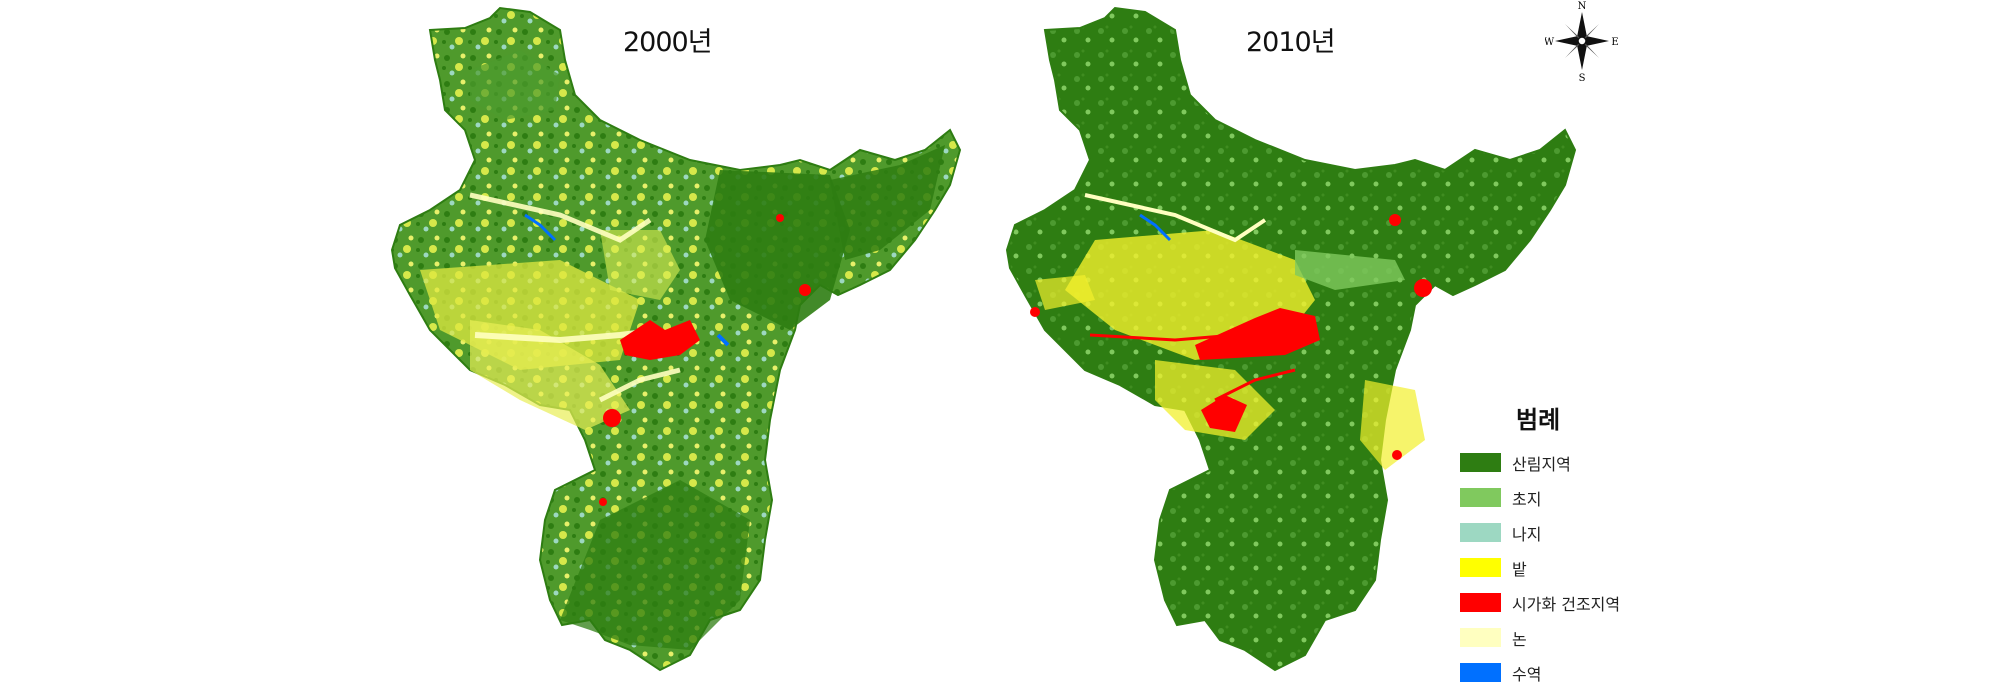 The height and width of the screenshot is (692, 2008). What do you see at coordinates (1527, 674) in the screenshot?
I see `legend-label: 수역` at bounding box center [1527, 674].